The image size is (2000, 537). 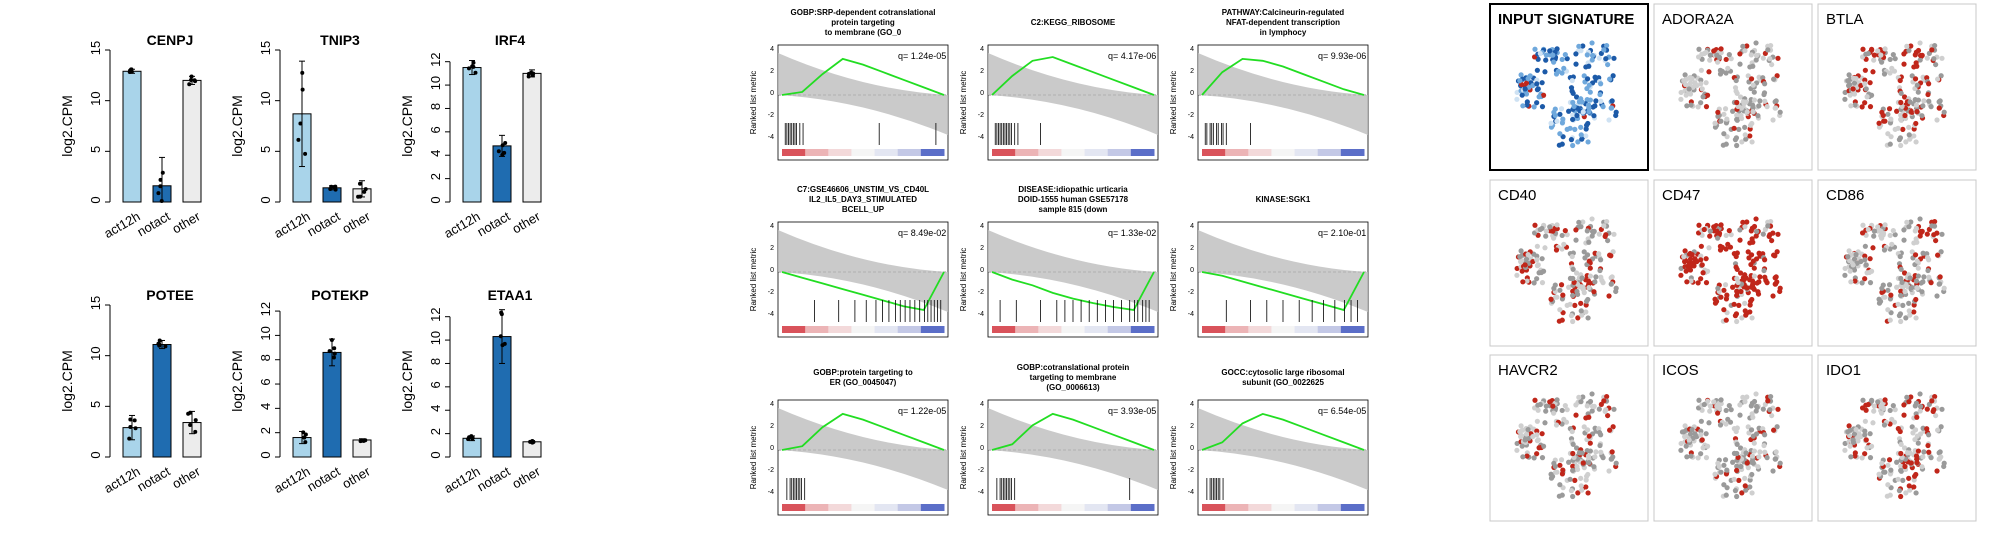 I want to click on q-value: q= 1.22e-05, so click(x=922, y=411).